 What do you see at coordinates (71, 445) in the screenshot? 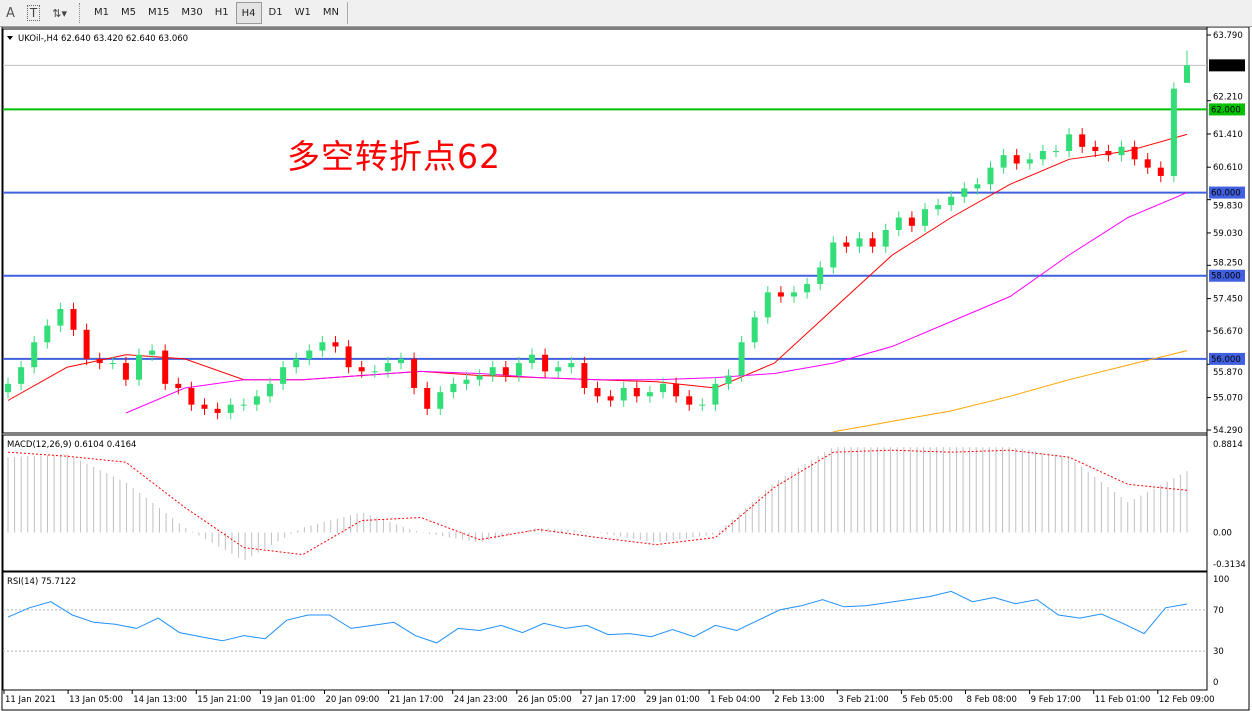
I see `macd-title: MACD(12,26,9) 0.6104 0.4164` at bounding box center [71, 445].